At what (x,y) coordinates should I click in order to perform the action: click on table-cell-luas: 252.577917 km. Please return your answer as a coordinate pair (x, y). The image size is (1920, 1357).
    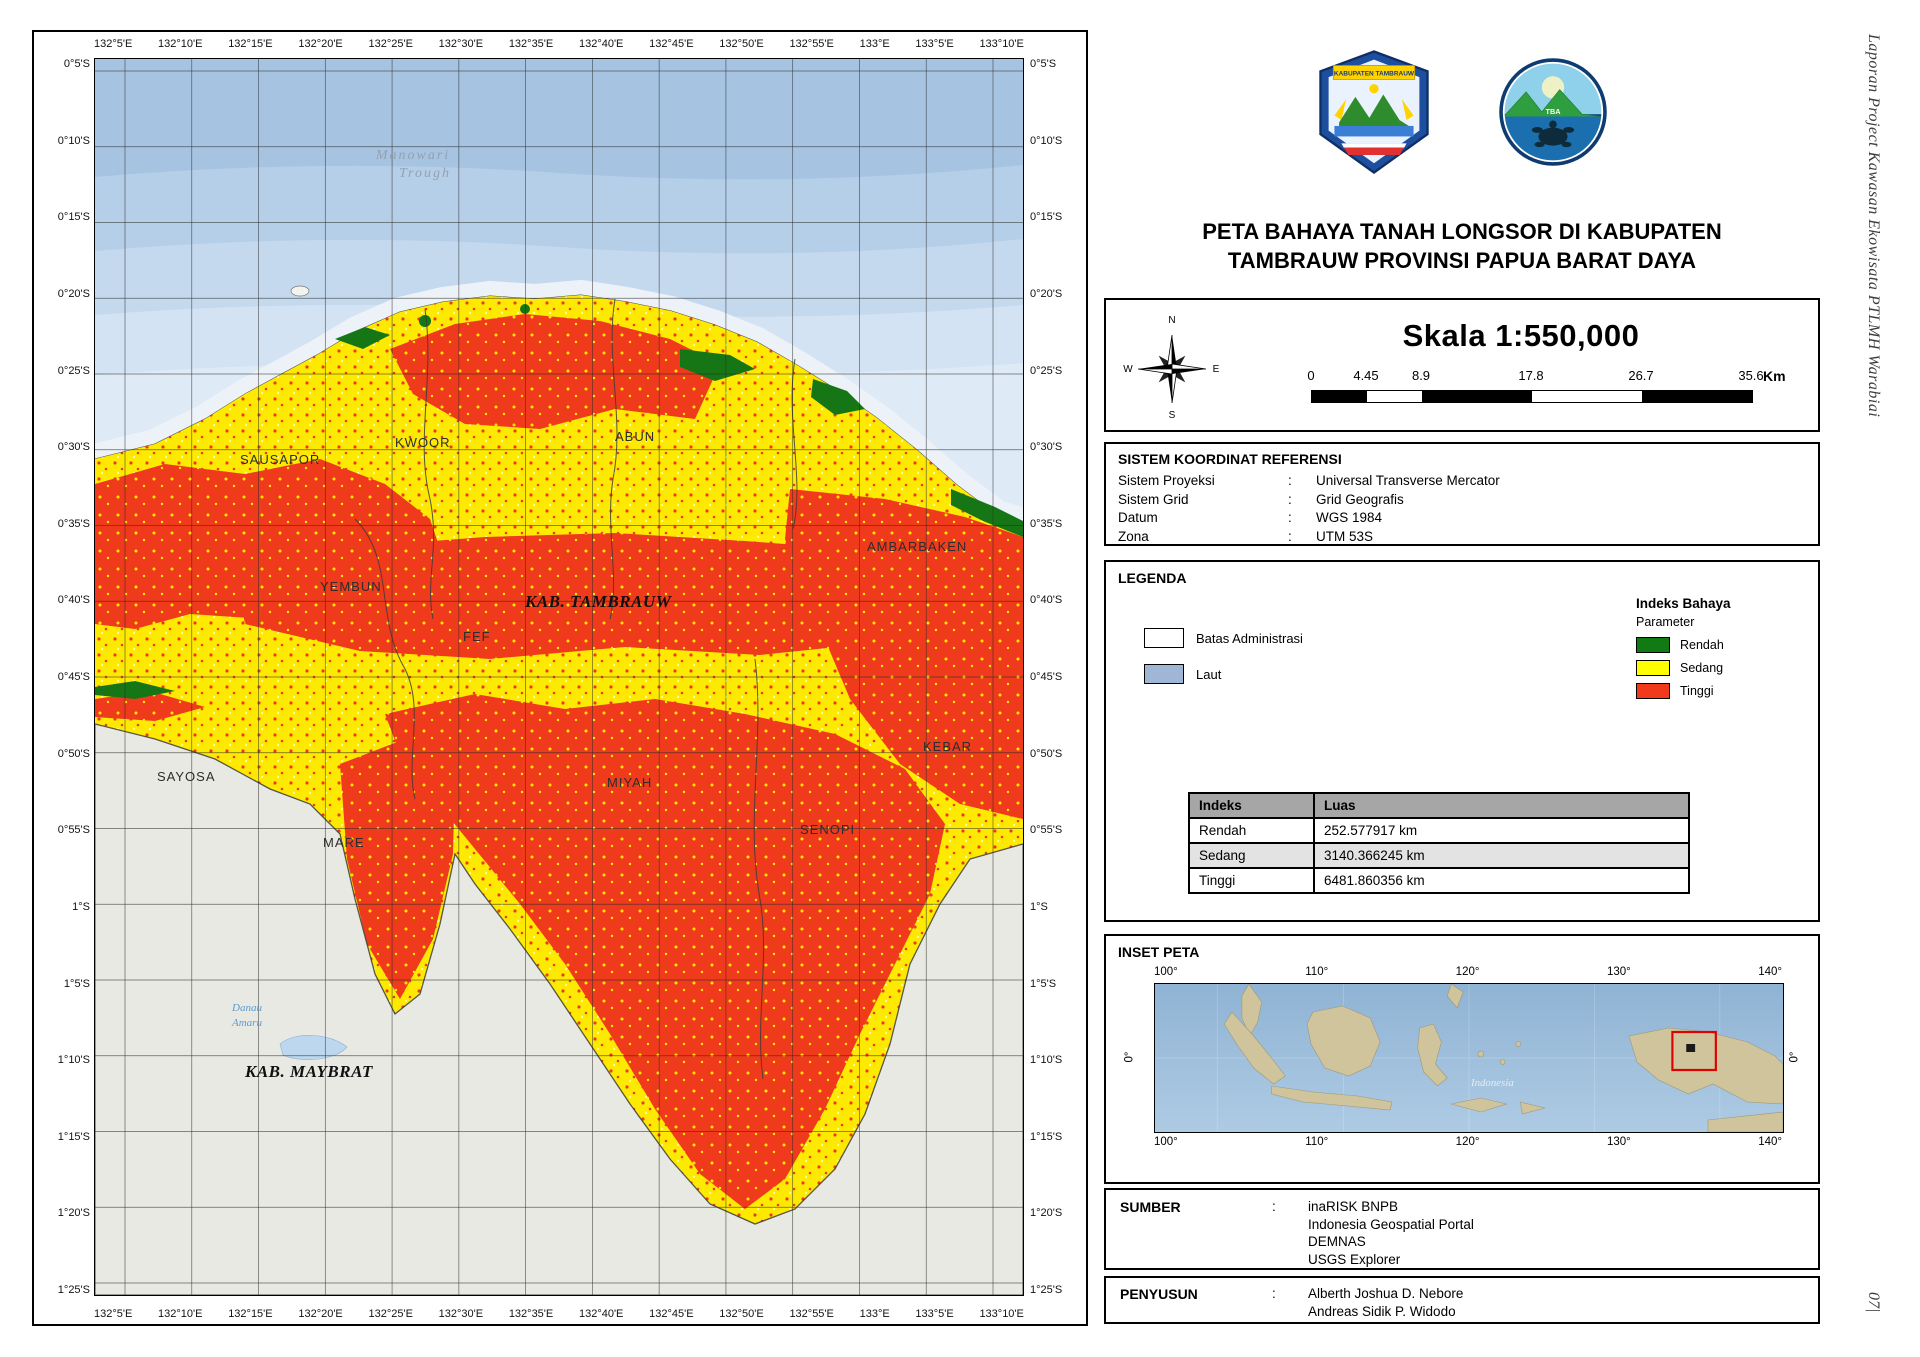
    Looking at the image, I should click on (1501, 830).